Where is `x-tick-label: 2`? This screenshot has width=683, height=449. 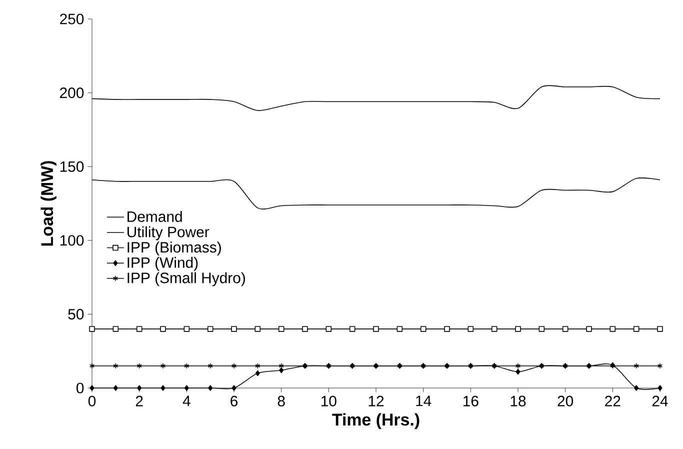
x-tick-label: 2 is located at coordinates (139, 401).